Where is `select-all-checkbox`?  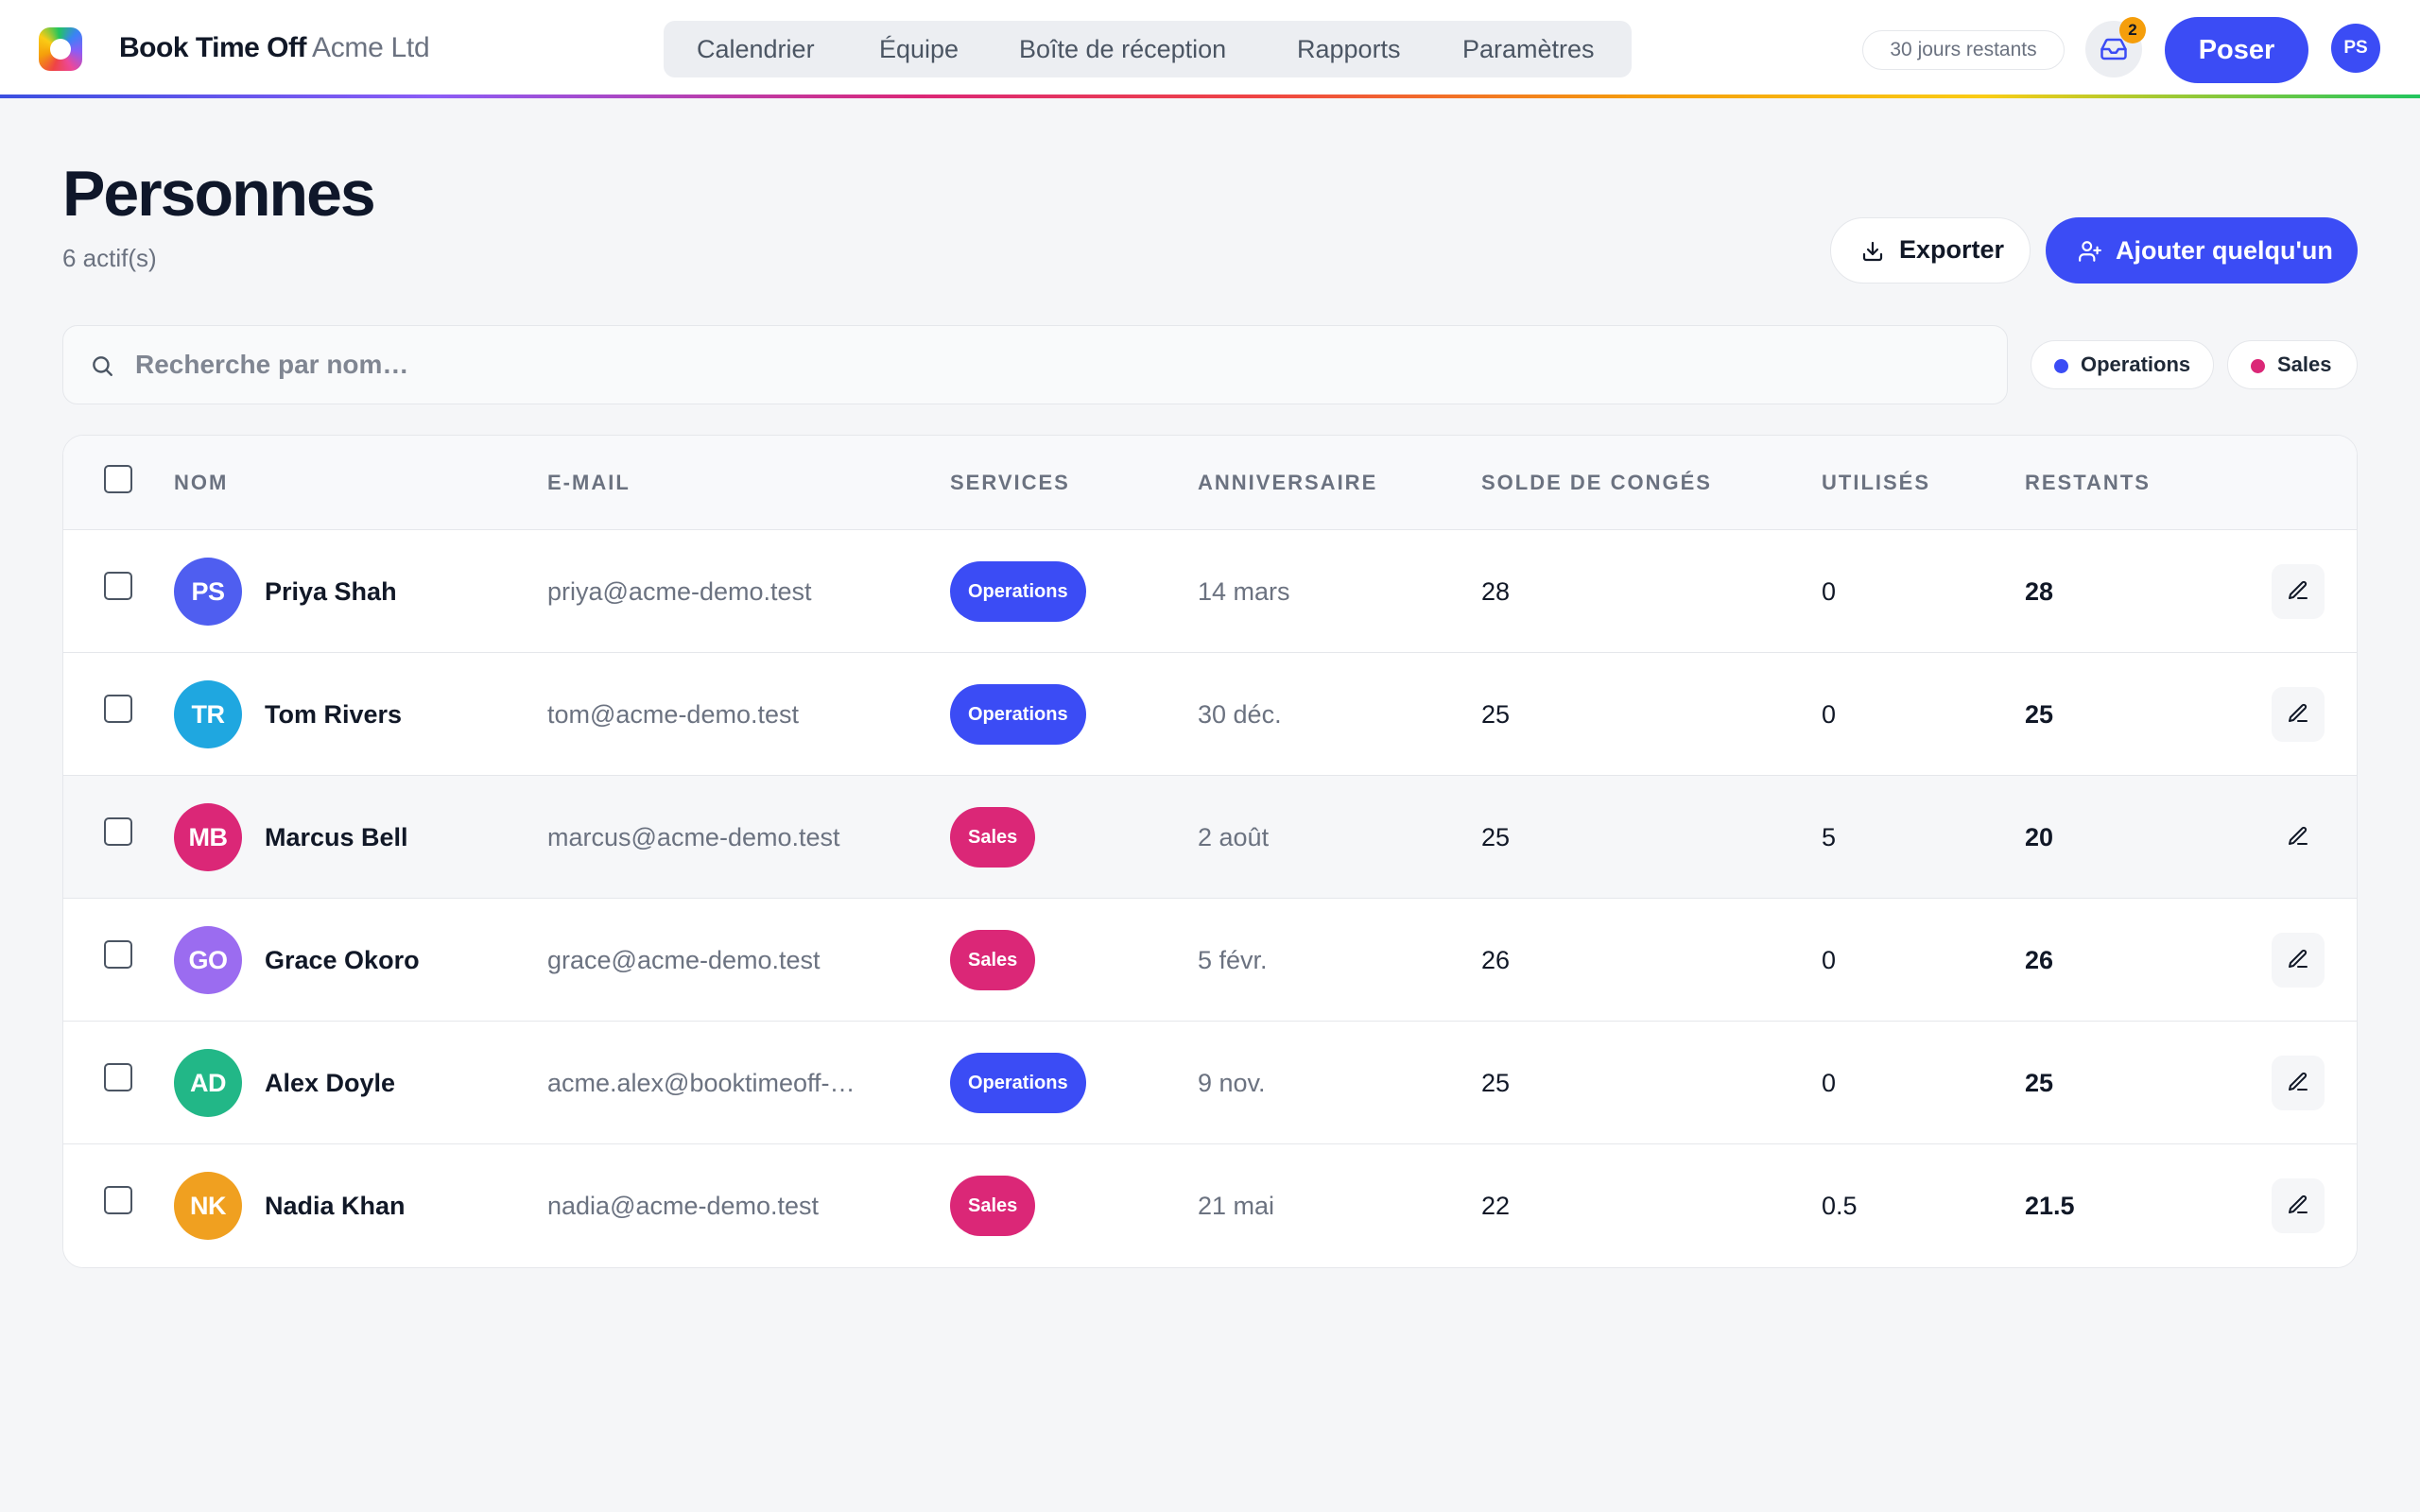
select-all-checkbox is located at coordinates (118, 479).